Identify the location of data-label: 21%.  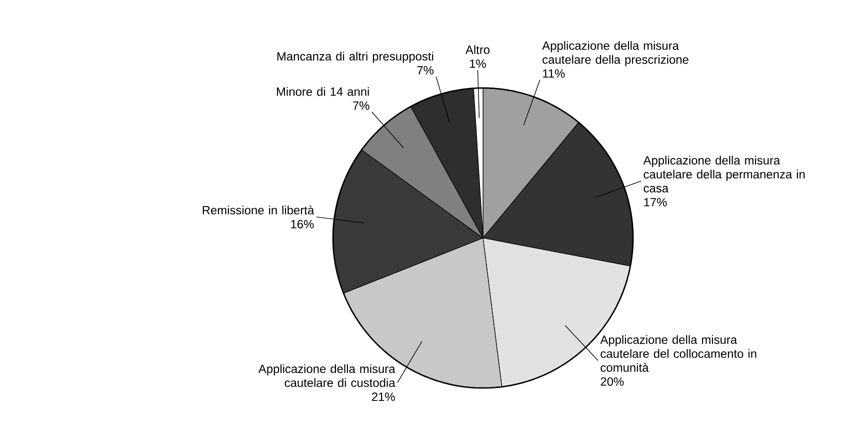
(383, 396).